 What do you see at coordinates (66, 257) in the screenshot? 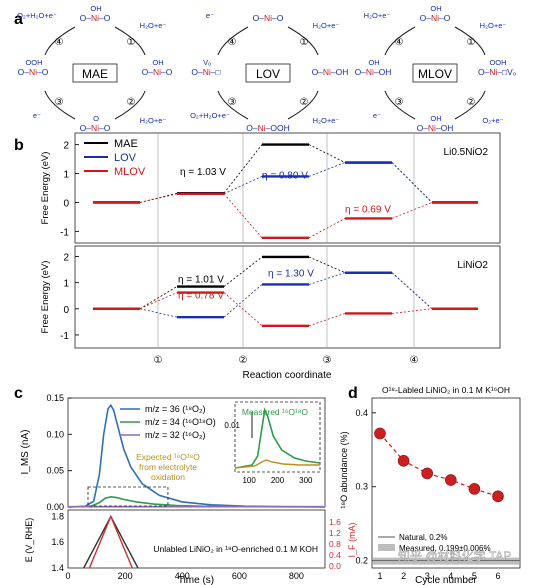
I see `y-tick-label: 2` at bounding box center [66, 257].